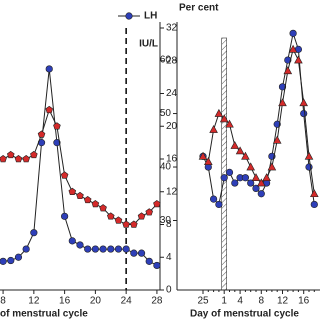 The image size is (320, 320). Describe the element at coordinates (157, 301) in the screenshot. I see `x-tick-label: 28` at that location.